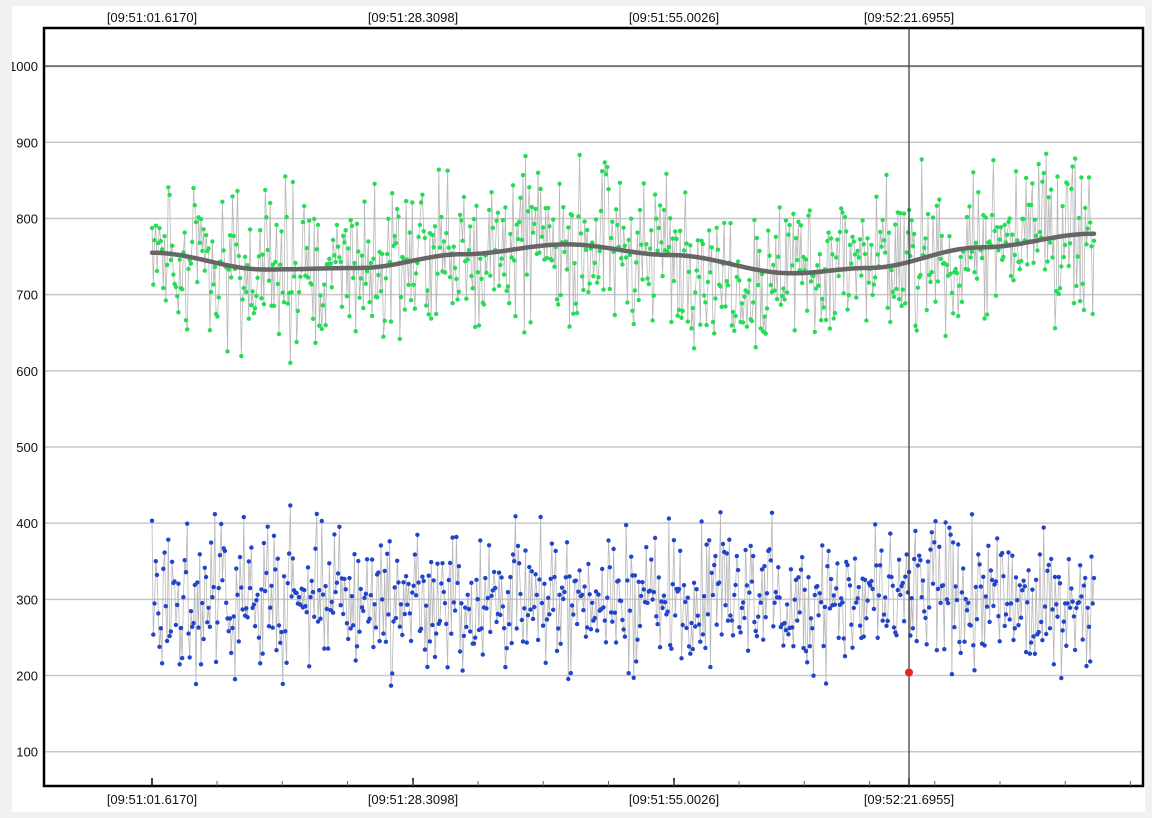 The image size is (1152, 818). I want to click on selected-point-marker, so click(909, 672).